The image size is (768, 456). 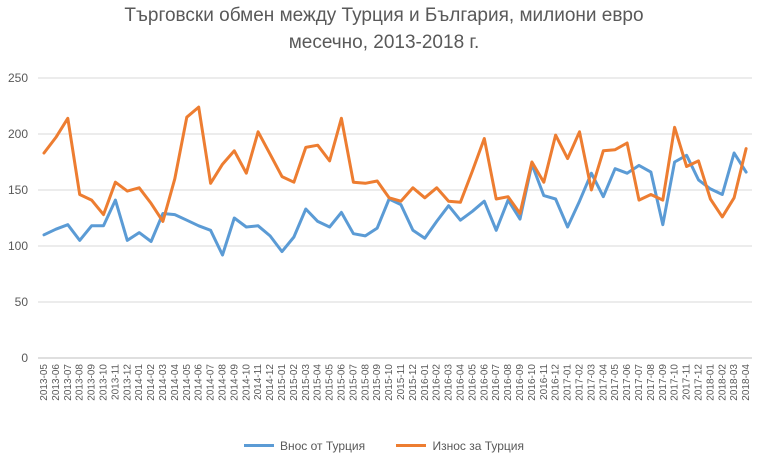 What do you see at coordinates (377, 382) in the screenshot?
I see `x-tick-label: 2015-09` at bounding box center [377, 382].